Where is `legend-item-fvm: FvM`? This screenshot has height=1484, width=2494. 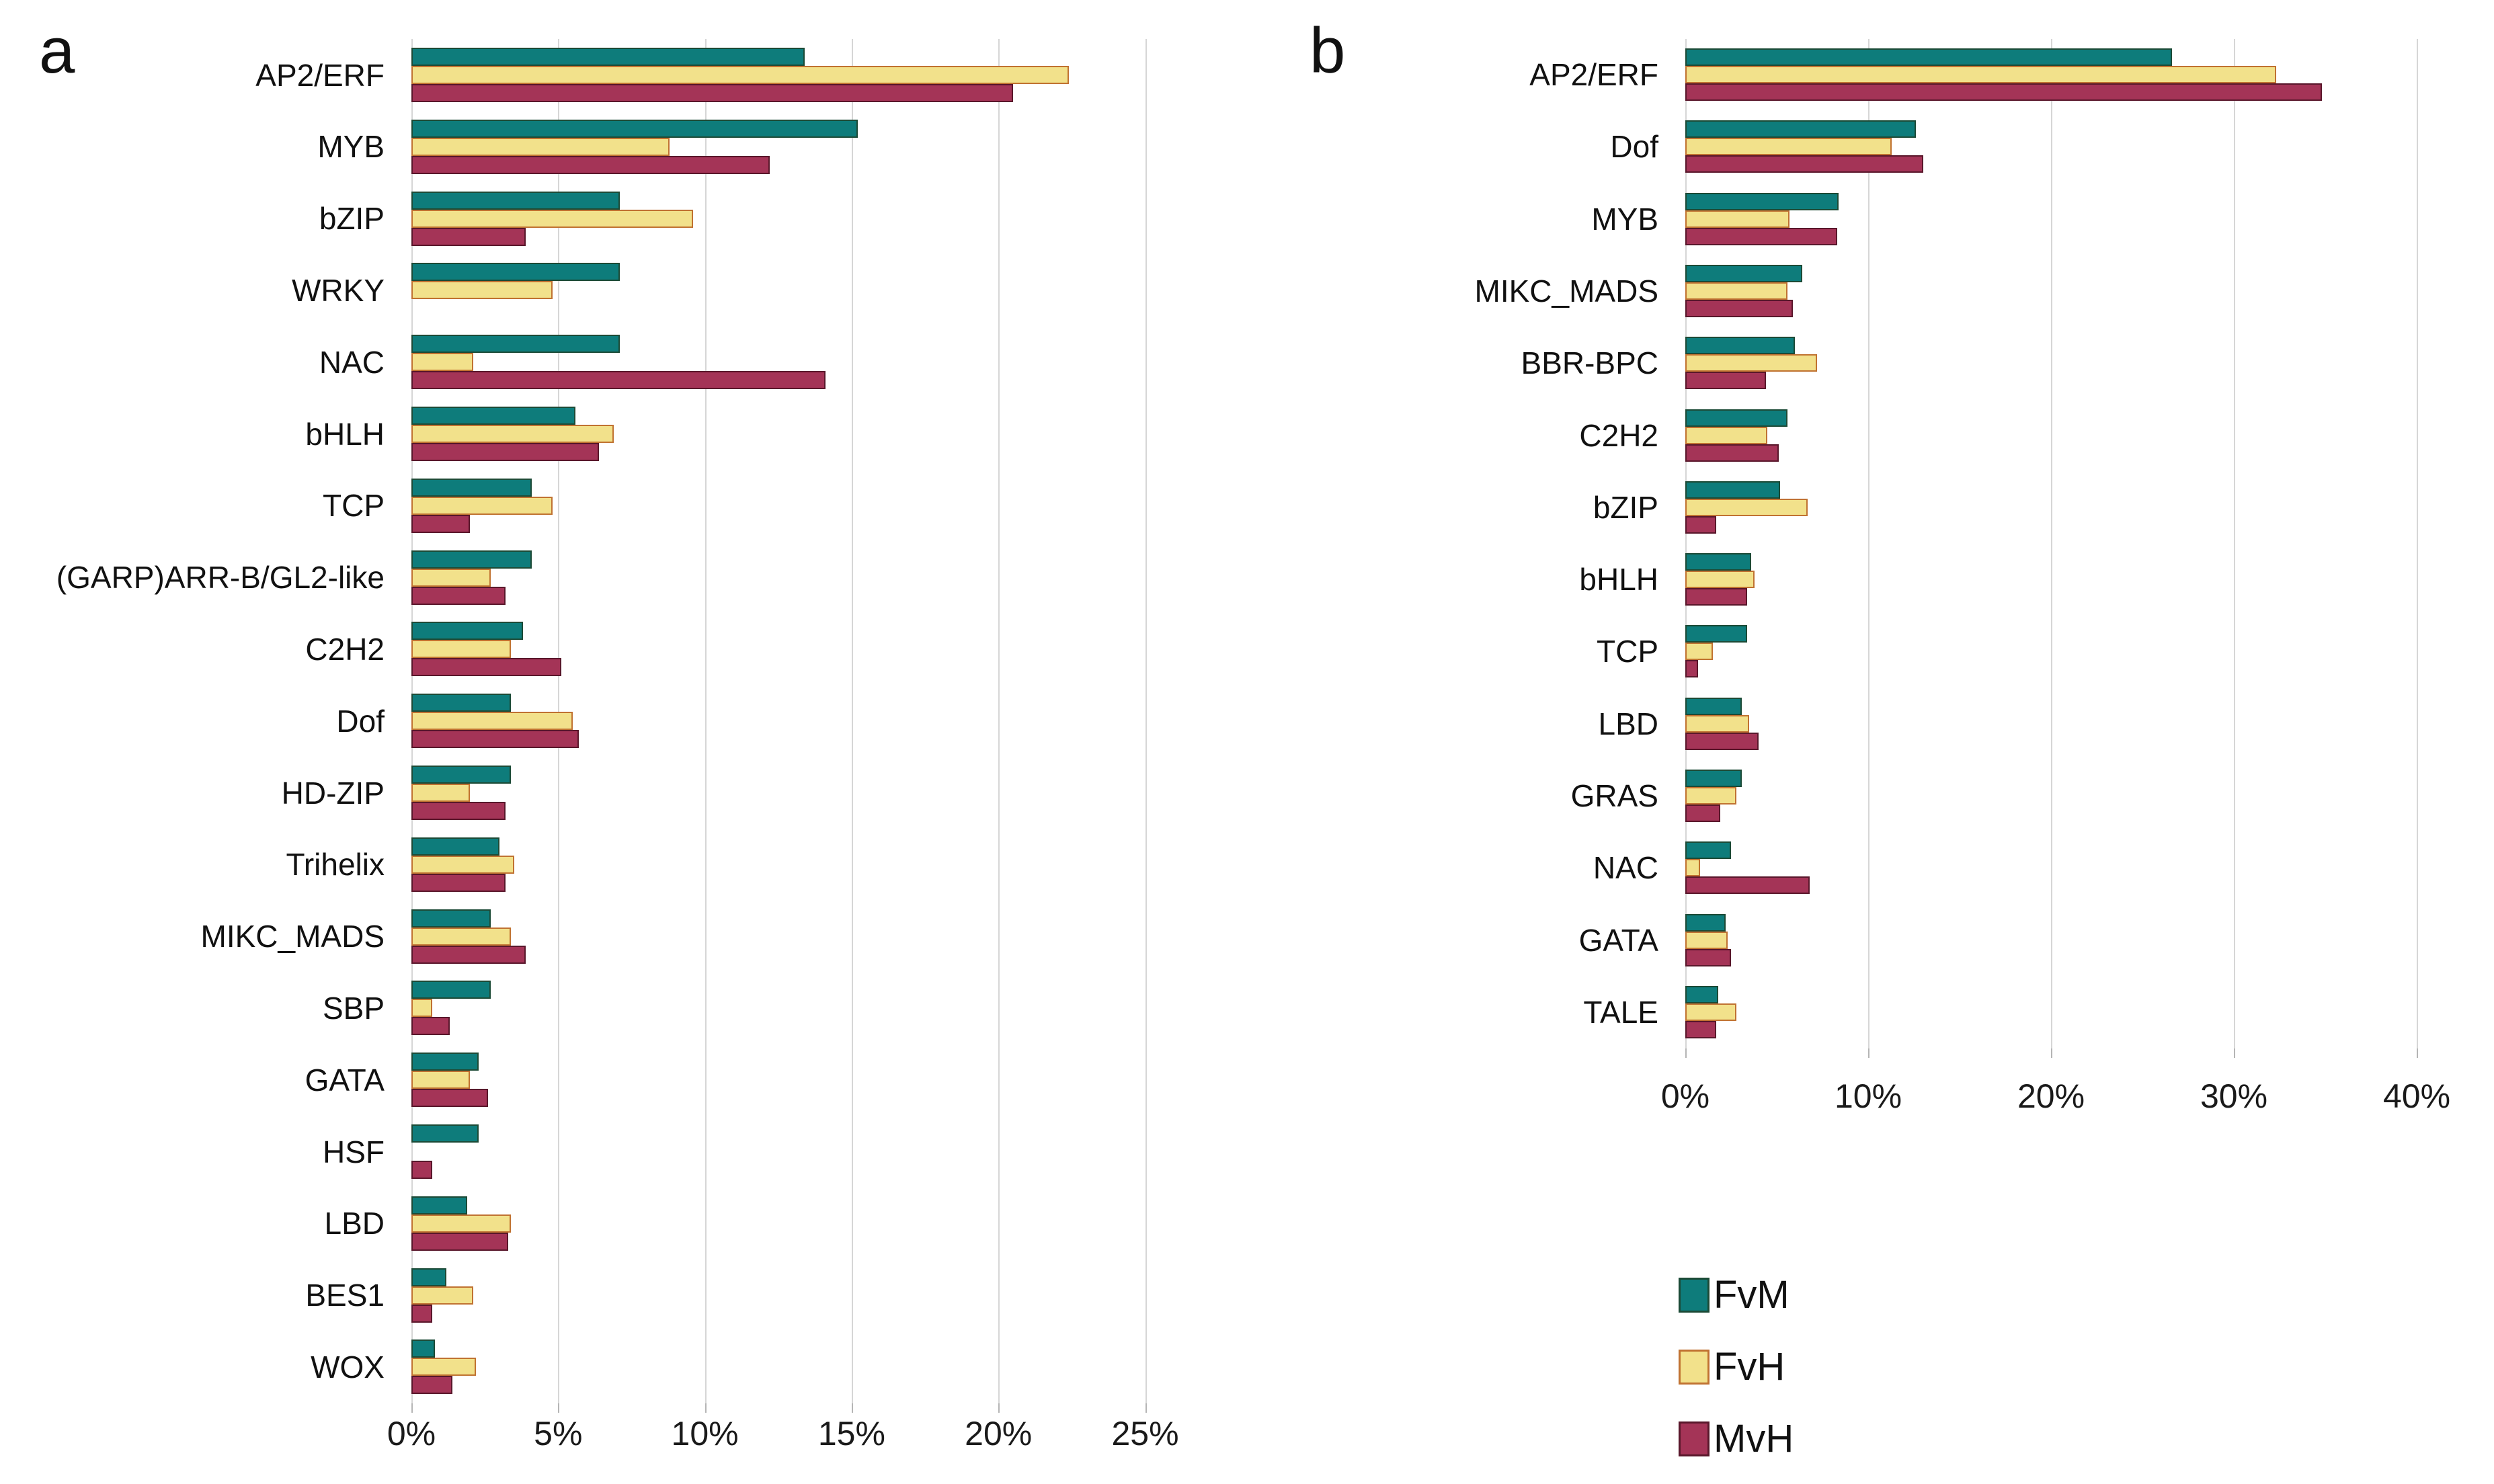 legend-item-fvm: FvM is located at coordinates (1734, 1295).